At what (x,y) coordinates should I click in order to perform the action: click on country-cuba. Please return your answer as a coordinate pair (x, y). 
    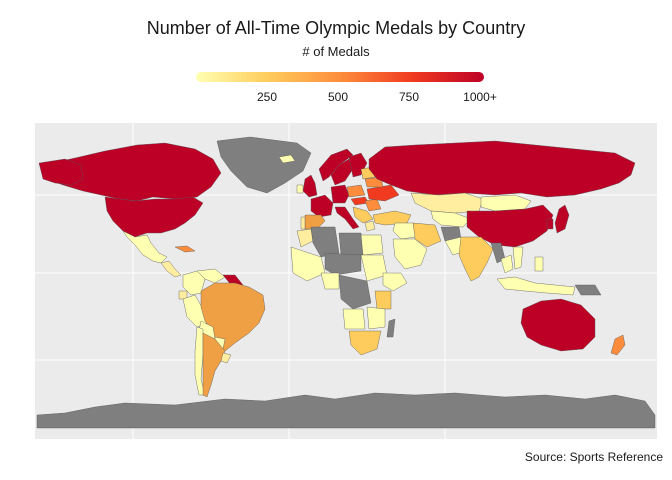
    Looking at the image, I should click on (185, 249).